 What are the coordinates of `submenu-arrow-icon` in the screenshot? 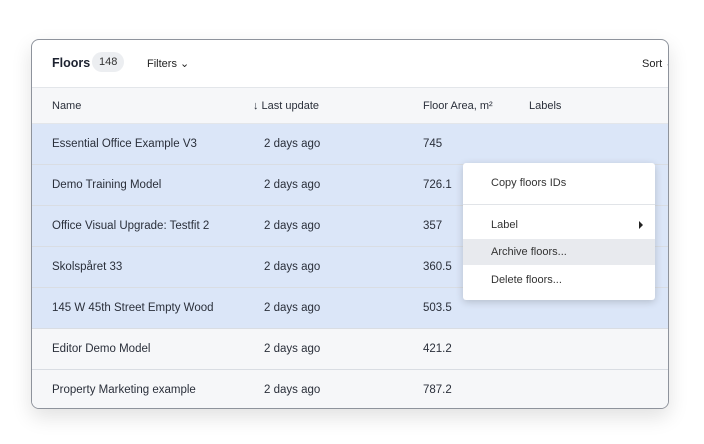 It's located at (641, 225).